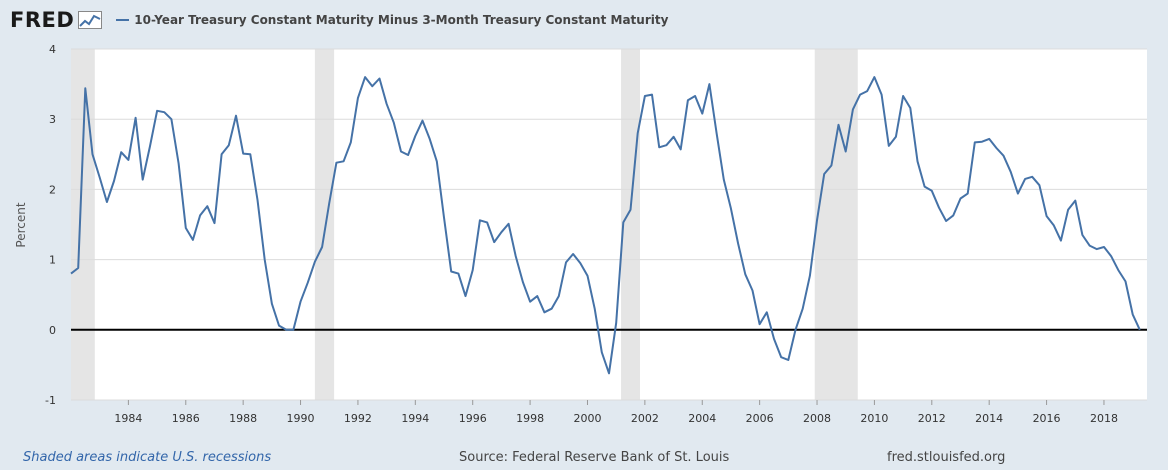  I want to click on x-tick-label: 2018, so click(1104, 418).